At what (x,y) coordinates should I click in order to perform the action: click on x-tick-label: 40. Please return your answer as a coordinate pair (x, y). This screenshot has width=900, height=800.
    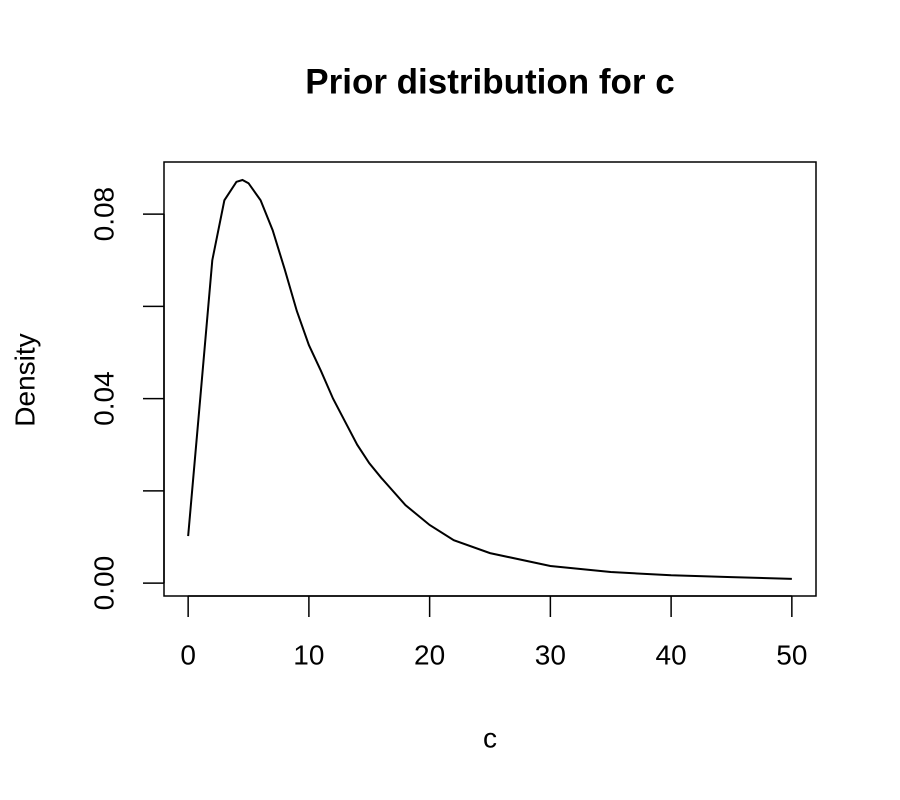
    Looking at the image, I should click on (671, 654).